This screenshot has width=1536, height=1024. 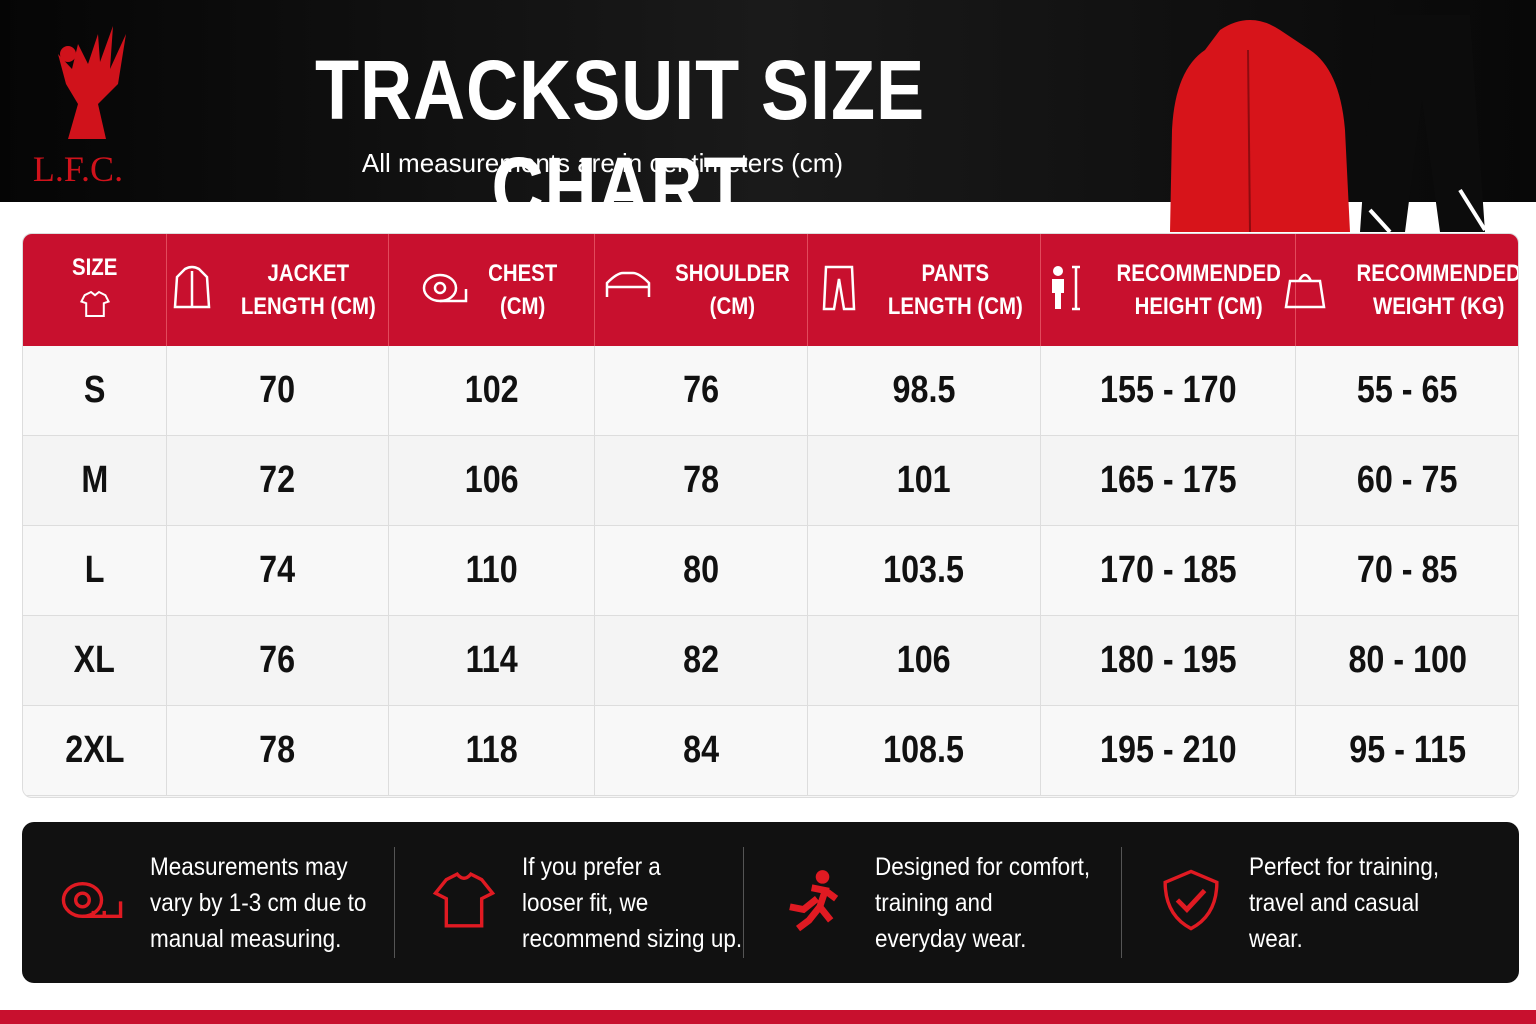 What do you see at coordinates (308, 306) in the screenshot?
I see `header-line: LENGTH (CM)` at bounding box center [308, 306].